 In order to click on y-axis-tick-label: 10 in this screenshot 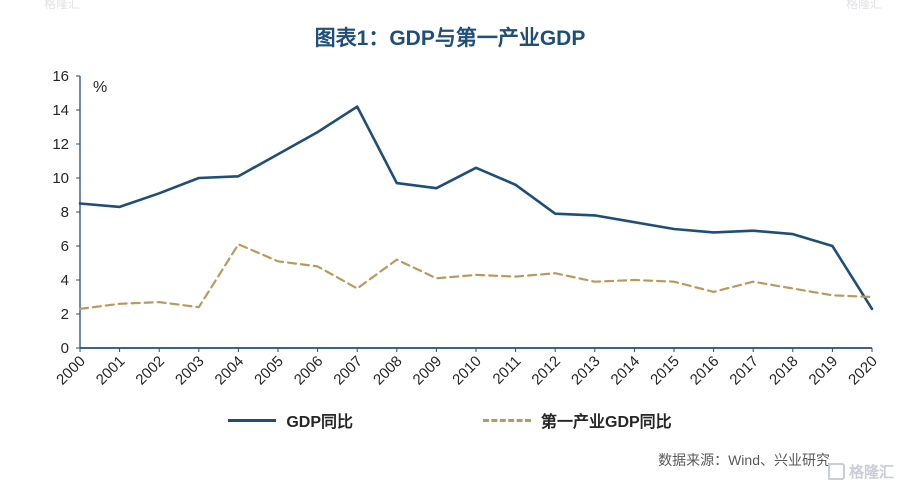, I will do `click(60, 178)`.